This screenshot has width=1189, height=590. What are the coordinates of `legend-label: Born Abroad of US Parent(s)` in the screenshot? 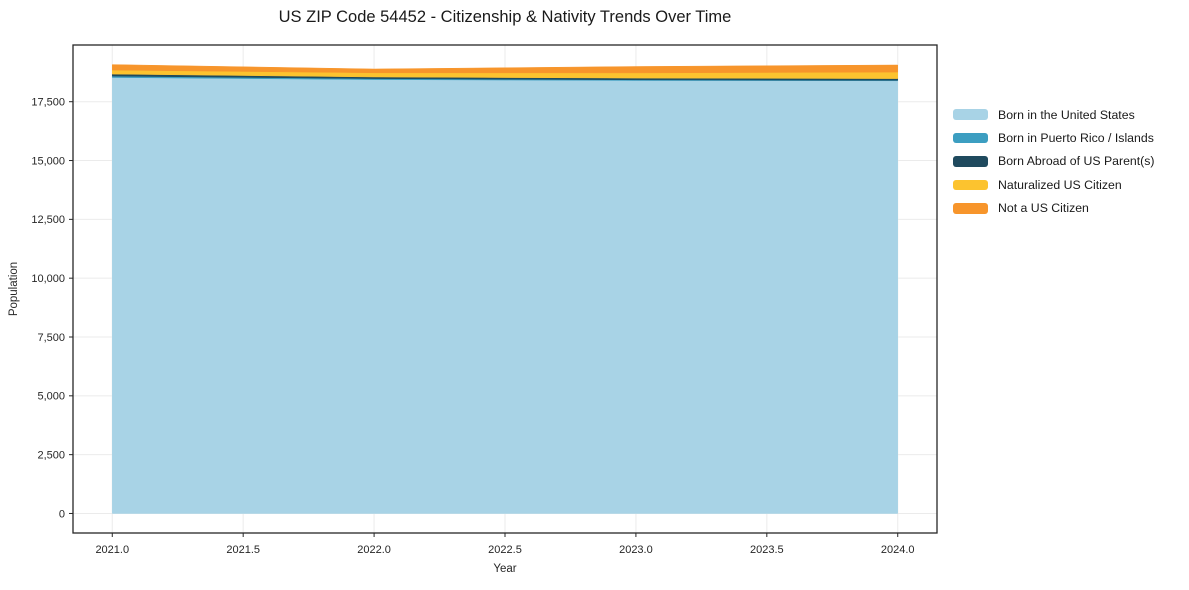 It's located at (1076, 161).